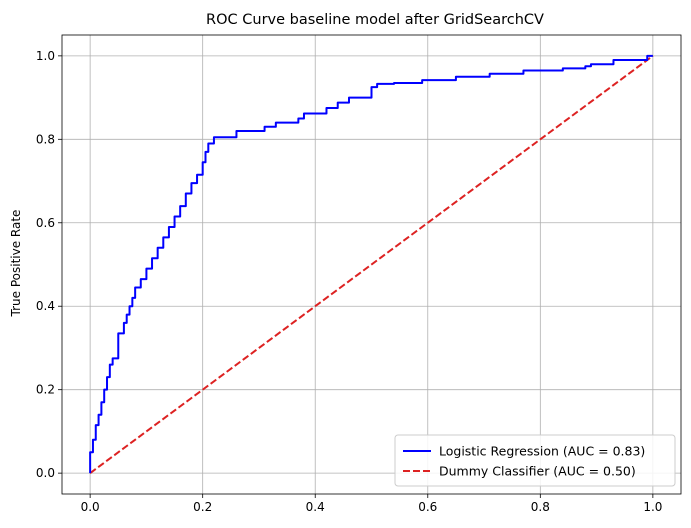 This screenshot has width=691, height=528. What do you see at coordinates (202, 507) in the screenshot?
I see `x-tick-label: 0.2` at bounding box center [202, 507].